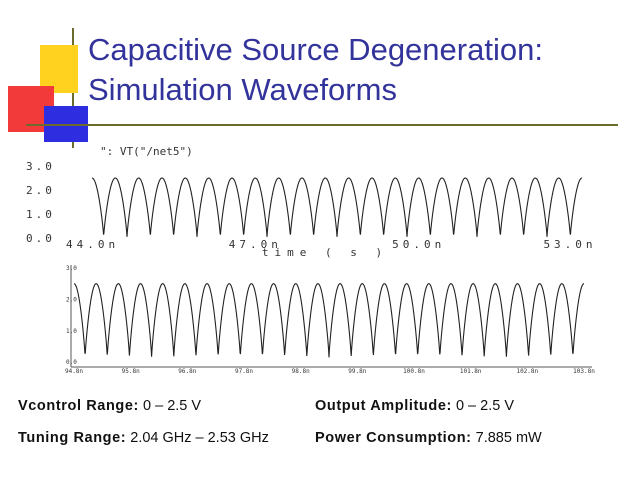  What do you see at coordinates (393, 438) in the screenshot?
I see `spec-power-label: Power Consumption:` at bounding box center [393, 438].